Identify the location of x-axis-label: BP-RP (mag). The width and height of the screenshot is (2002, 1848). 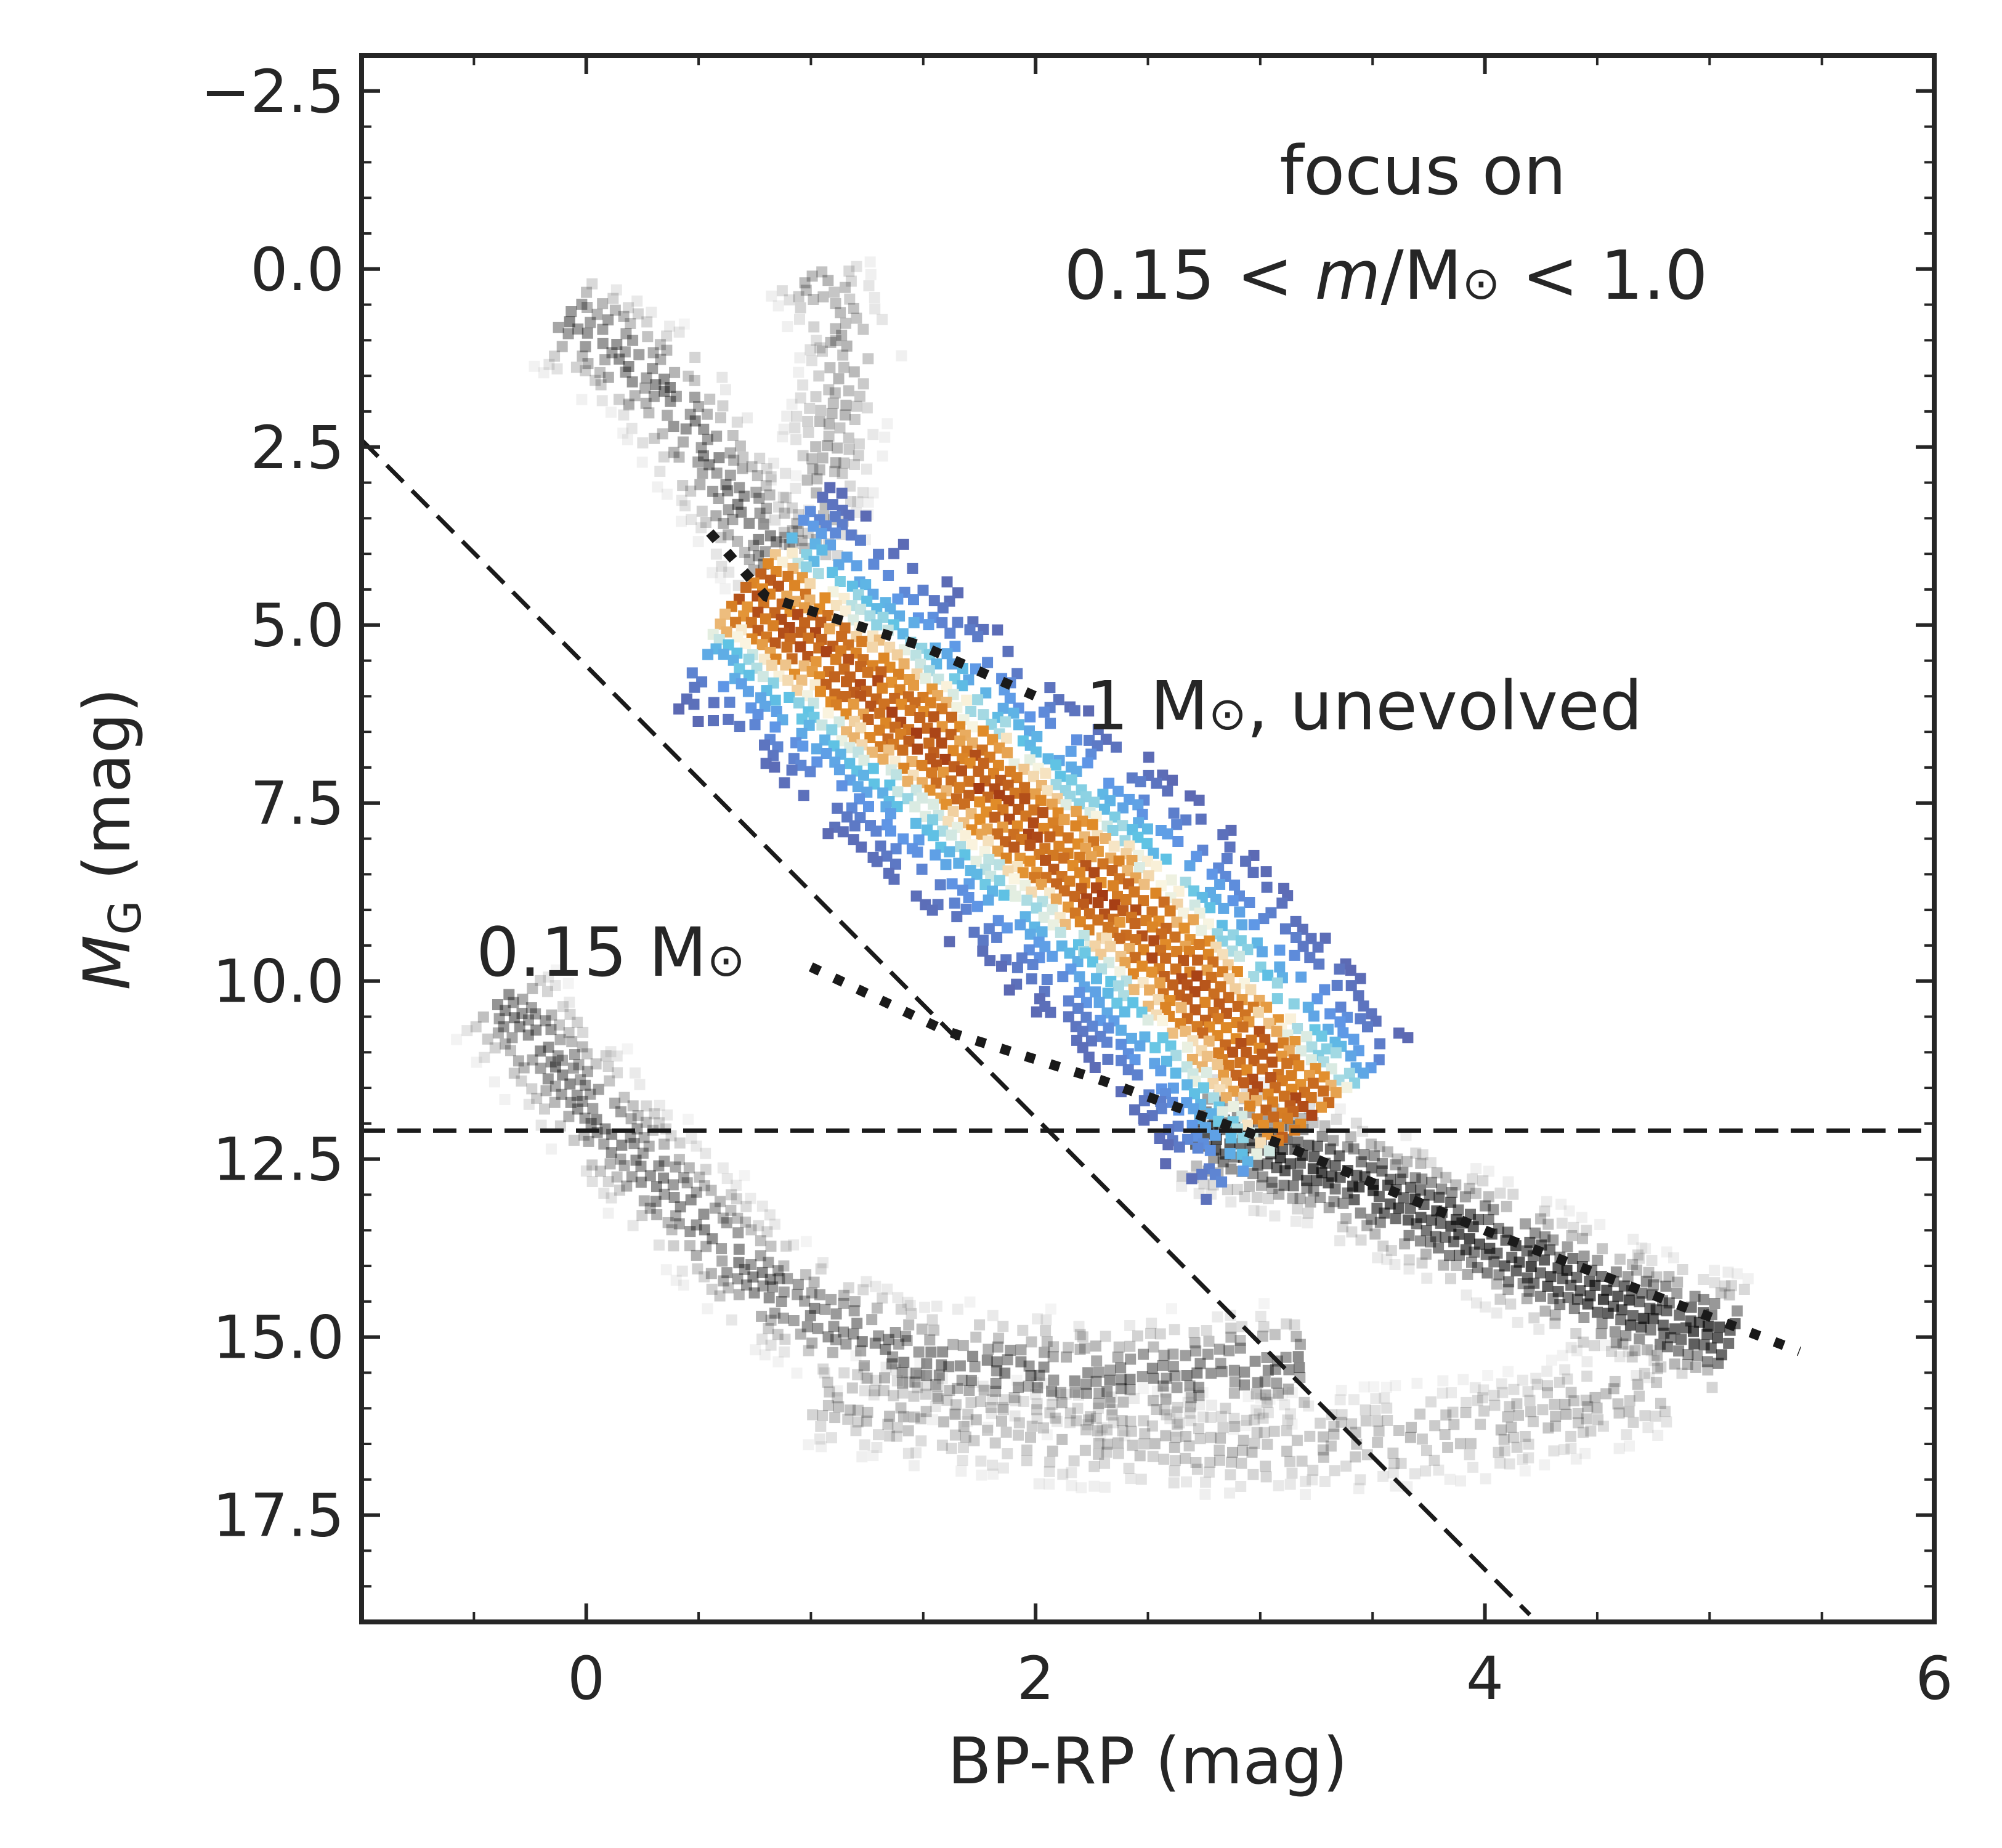
(1147, 1761).